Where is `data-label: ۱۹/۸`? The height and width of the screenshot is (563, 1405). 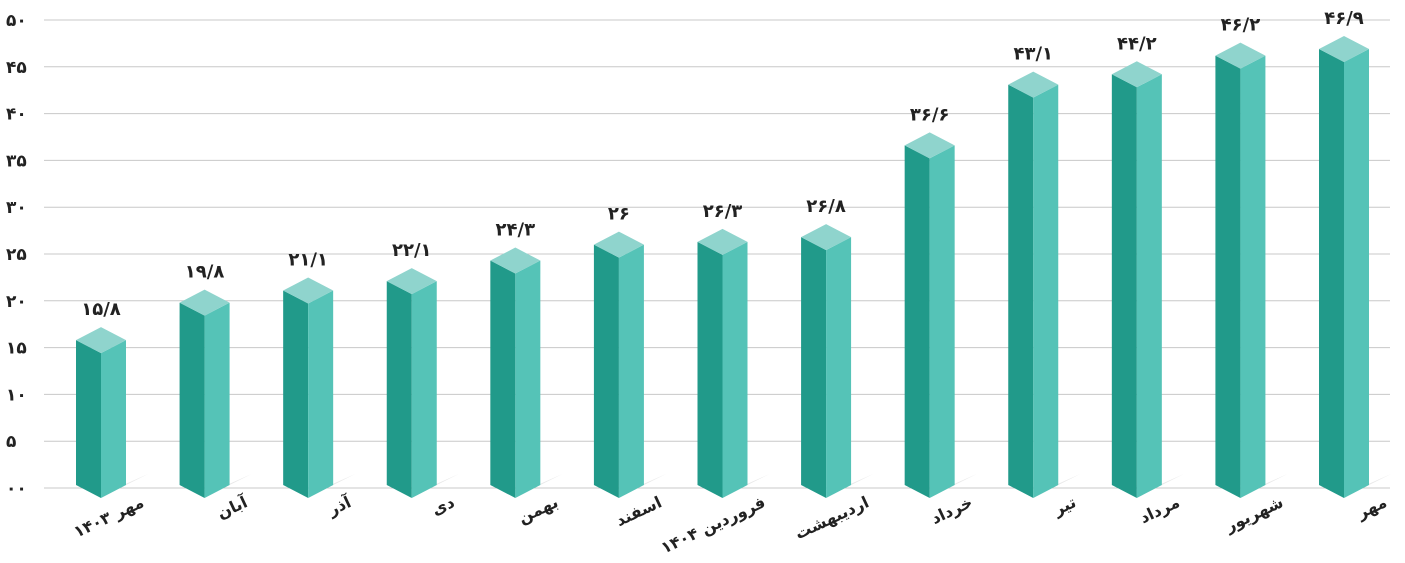 data-label: ۱۹/۸ is located at coordinates (205, 272).